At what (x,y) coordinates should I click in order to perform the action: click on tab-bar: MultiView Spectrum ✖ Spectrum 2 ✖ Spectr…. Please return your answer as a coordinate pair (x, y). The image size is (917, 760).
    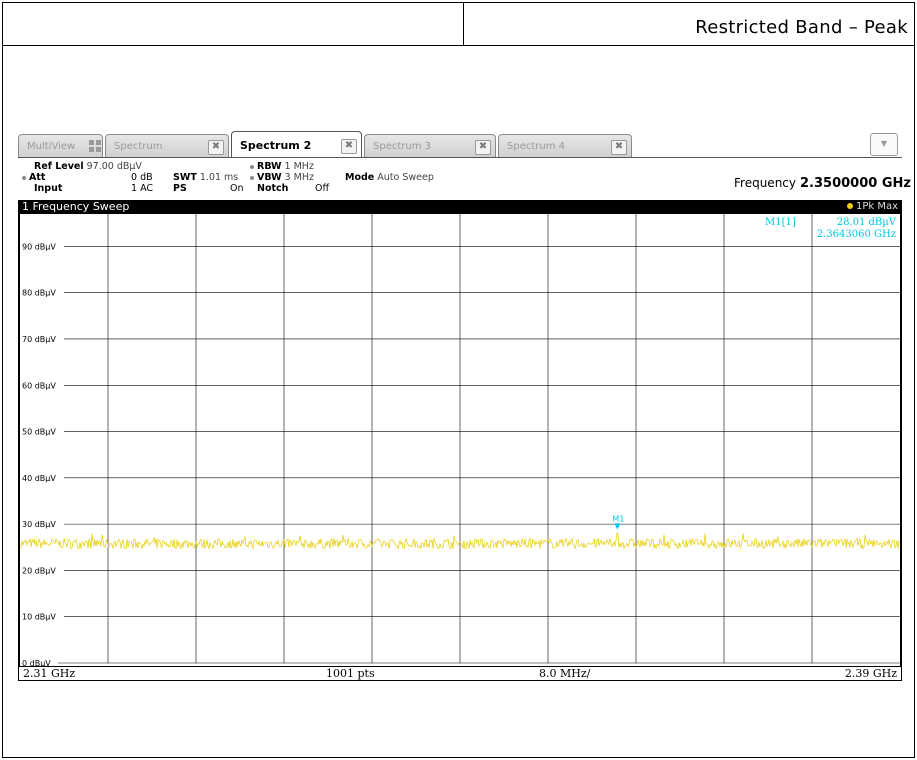
    Looking at the image, I should click on (460, 144).